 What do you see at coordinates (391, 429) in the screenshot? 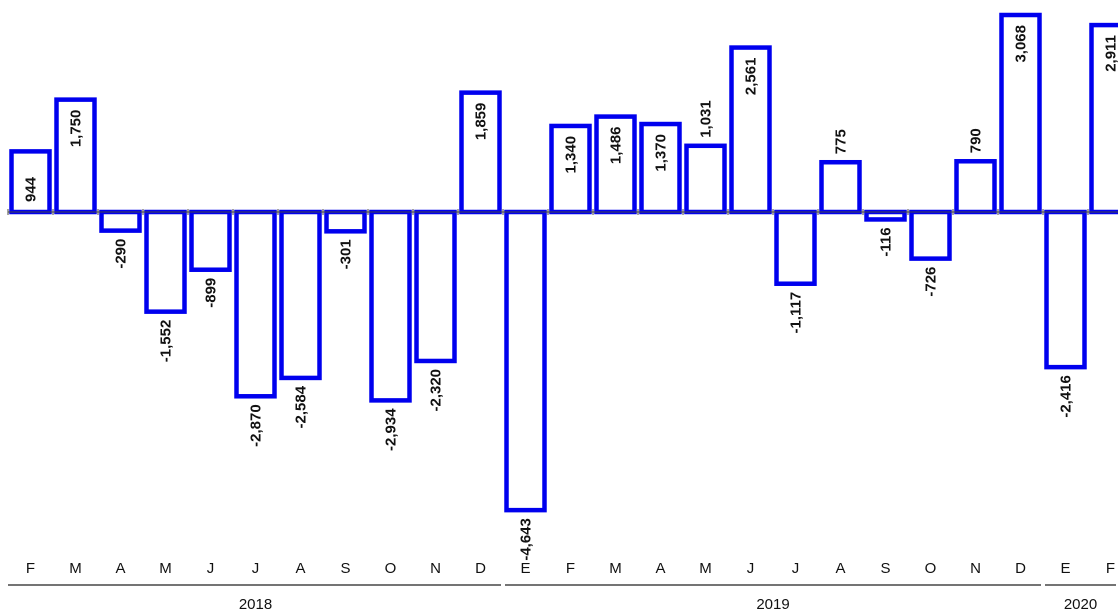
I see `data-label: -2,934` at bounding box center [391, 429].